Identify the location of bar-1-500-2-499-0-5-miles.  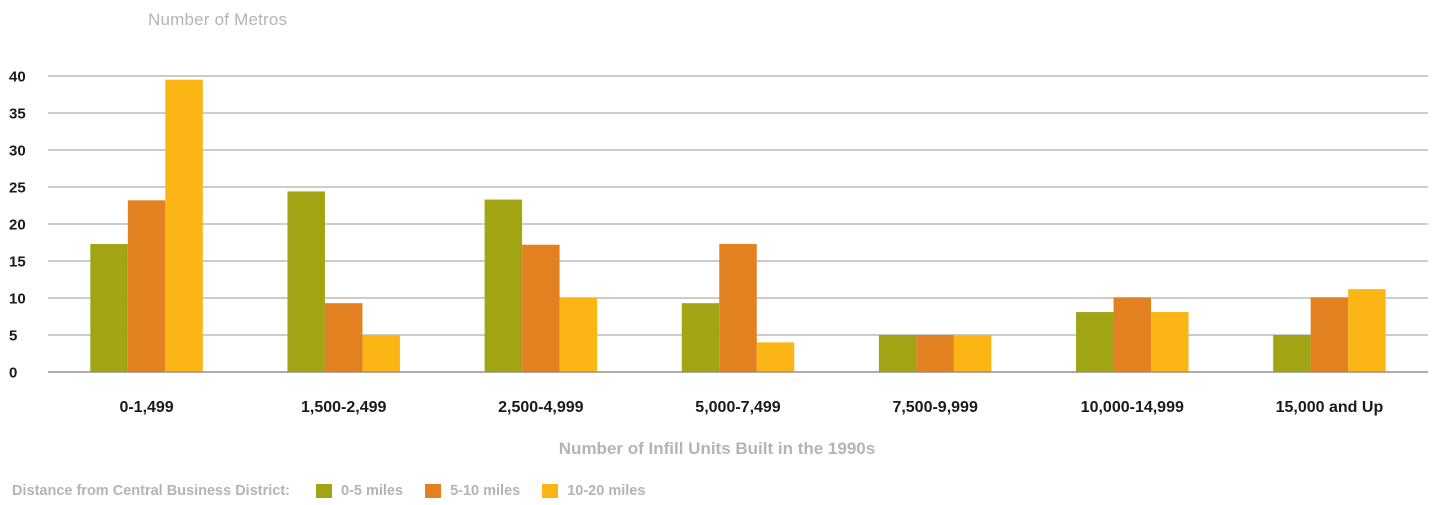
(306, 281).